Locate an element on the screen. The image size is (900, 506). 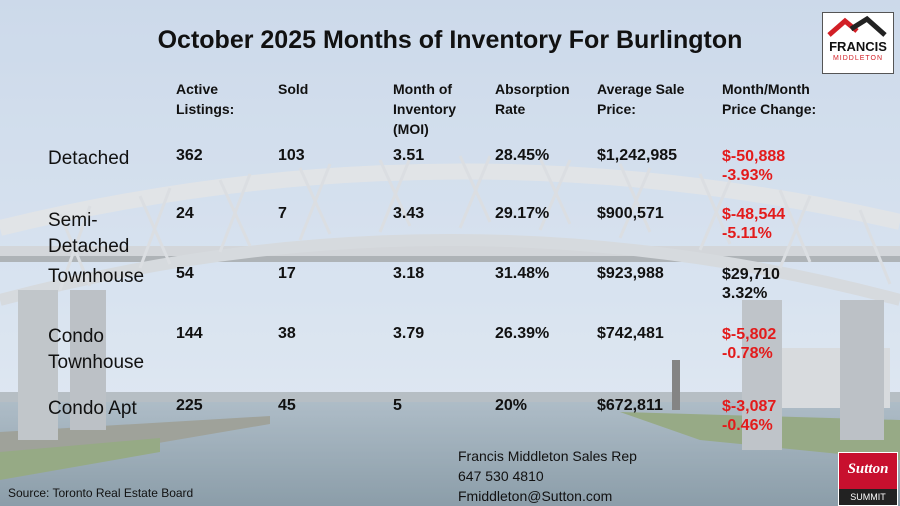
header-moi: Month of Inventory (MOI) is located at coordinates (424, 109).